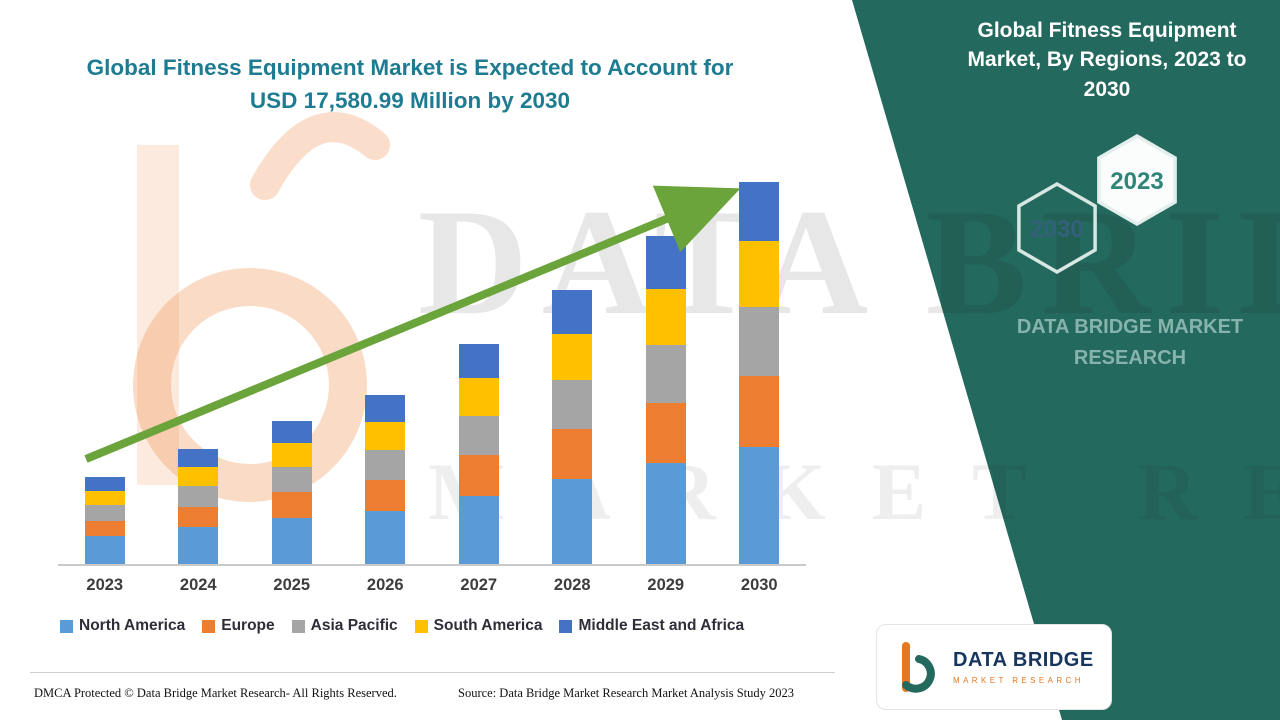  What do you see at coordinates (354, 625) in the screenshot?
I see `legend-label: Asia Pacific` at bounding box center [354, 625].